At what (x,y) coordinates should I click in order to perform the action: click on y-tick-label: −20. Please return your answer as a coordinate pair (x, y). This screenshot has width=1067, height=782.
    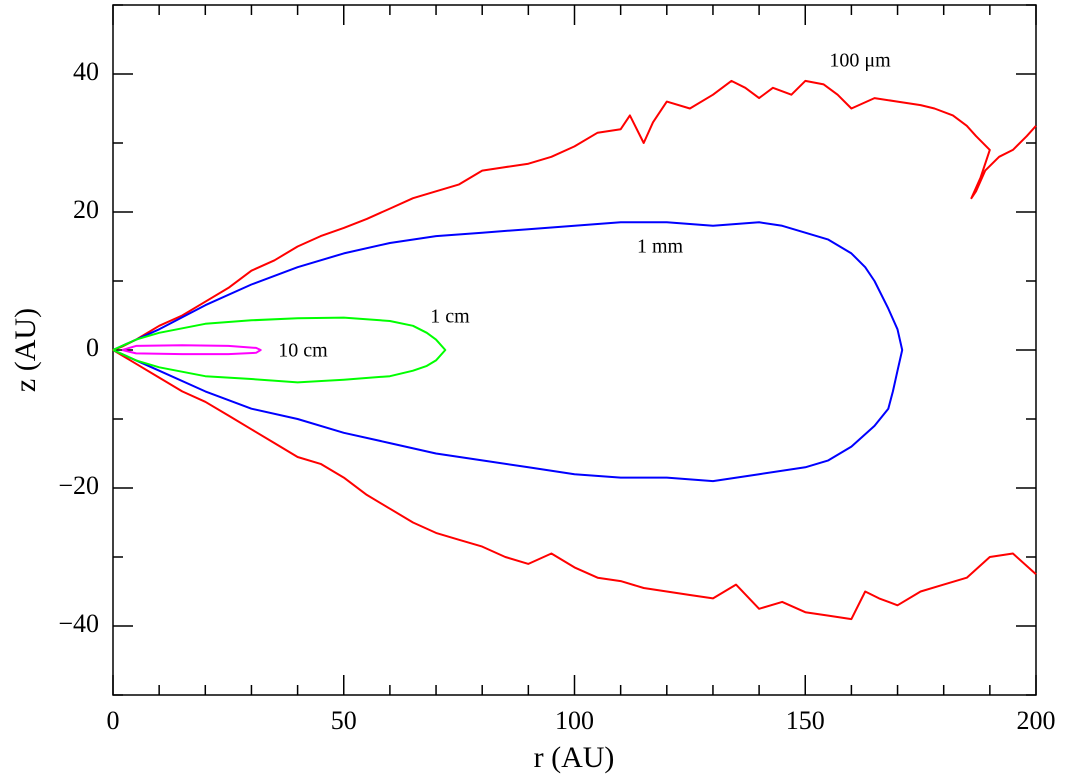
    Looking at the image, I should click on (78, 485).